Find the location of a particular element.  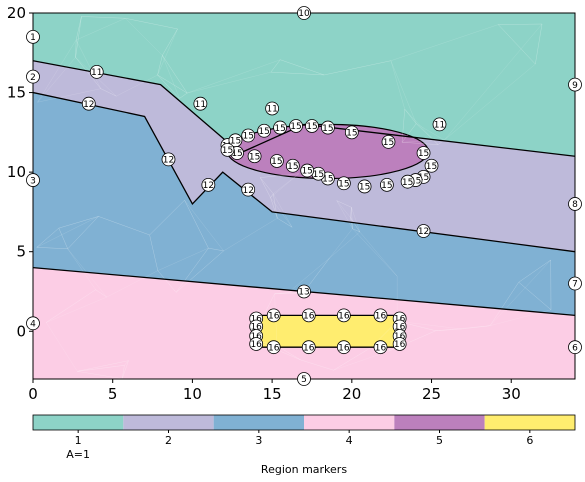

colorbar-tick-label: 6 is located at coordinates (529, 440).